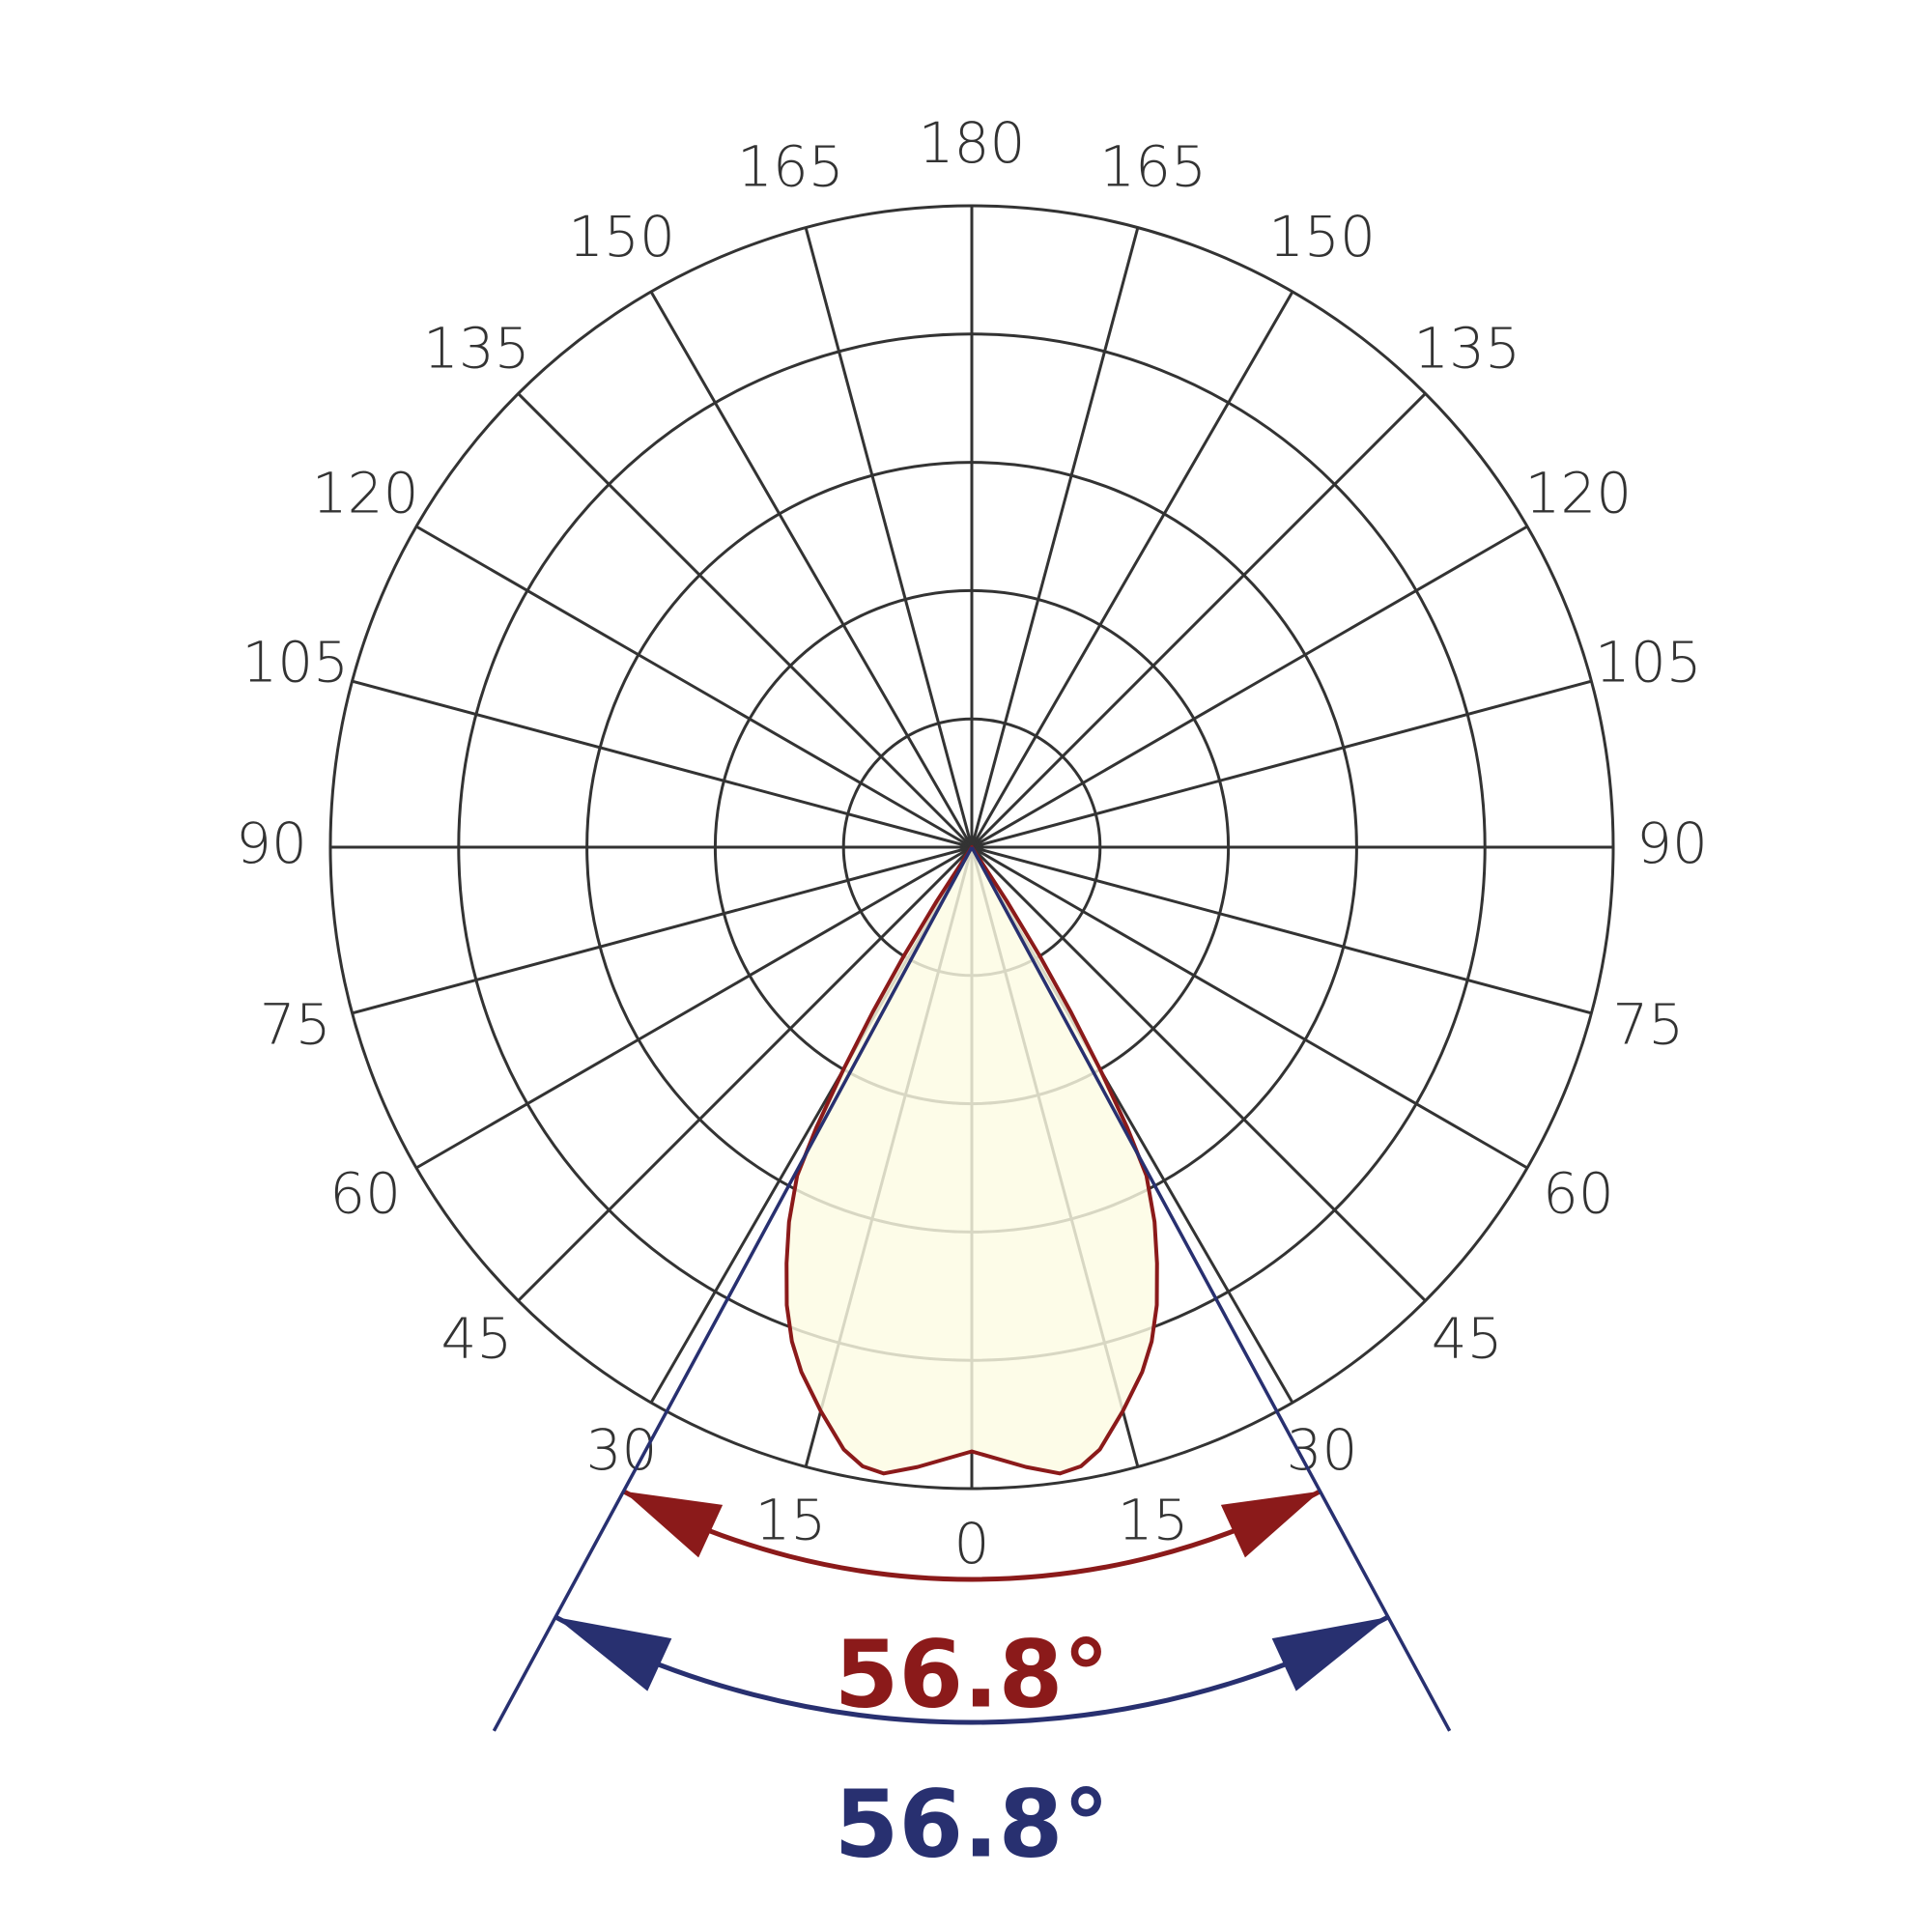  Describe the element at coordinates (972, 143) in the screenshot. I see `angle-label: 180` at that location.